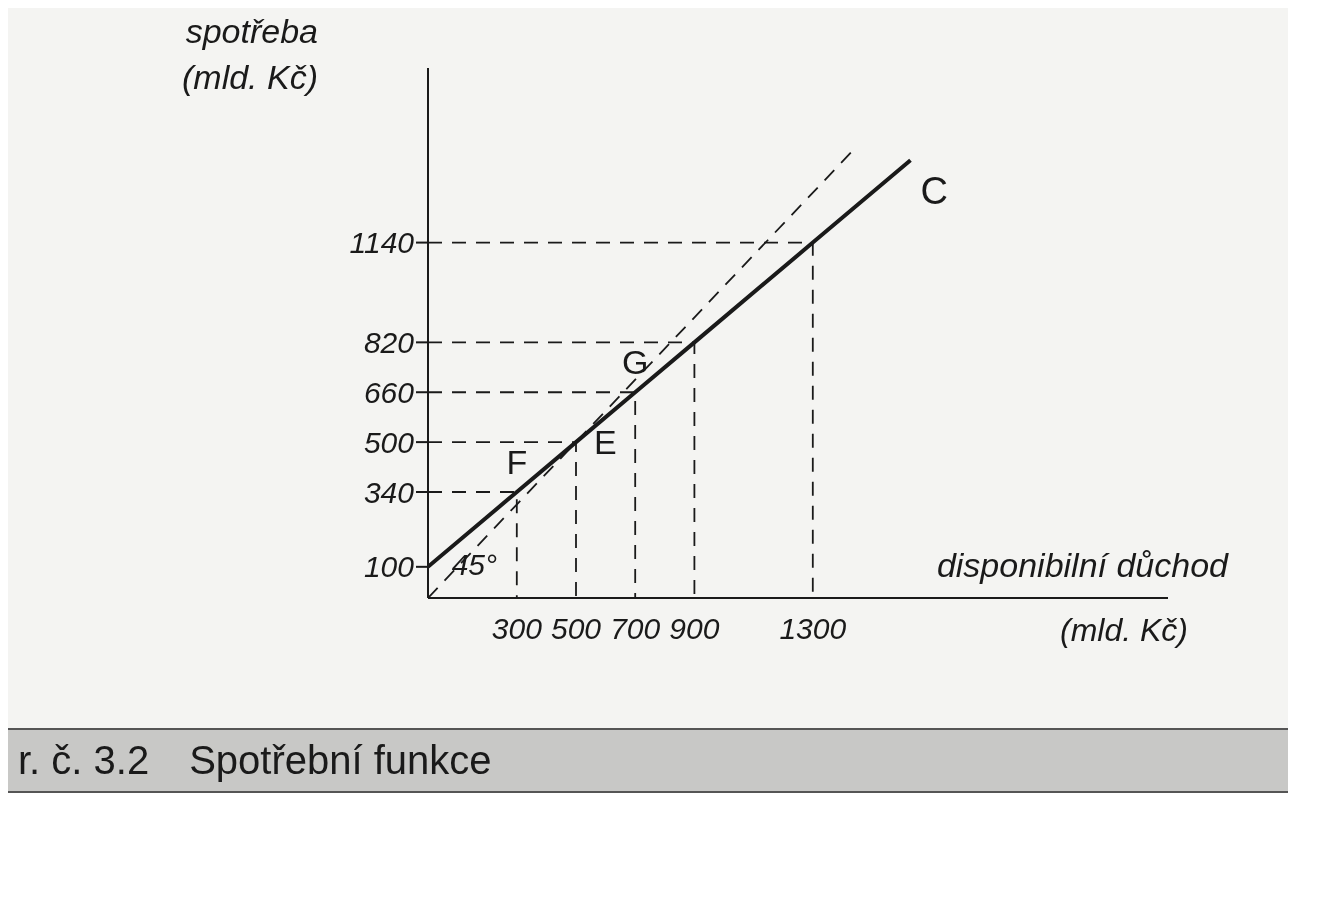 The image size is (1334, 900). I want to click on x-tick-label: 1300, so click(813, 629).